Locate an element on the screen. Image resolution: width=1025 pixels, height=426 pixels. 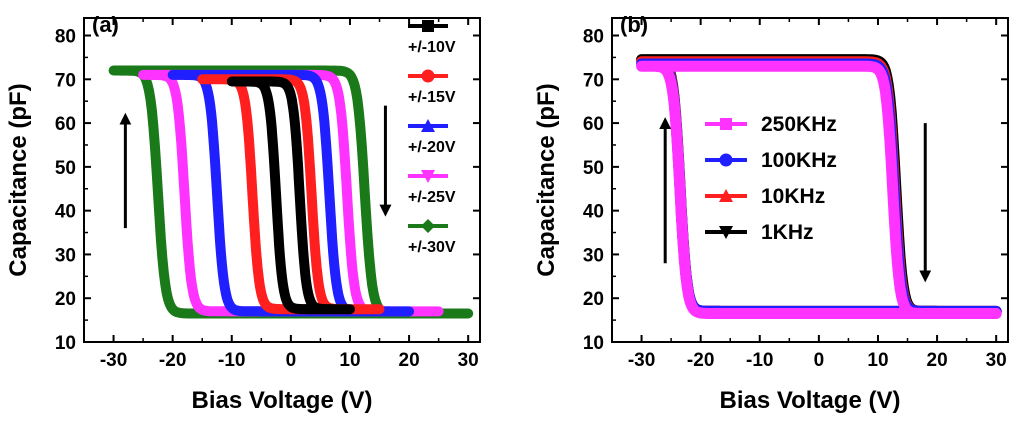
panel-label: (a) is located at coordinates (105, 24).